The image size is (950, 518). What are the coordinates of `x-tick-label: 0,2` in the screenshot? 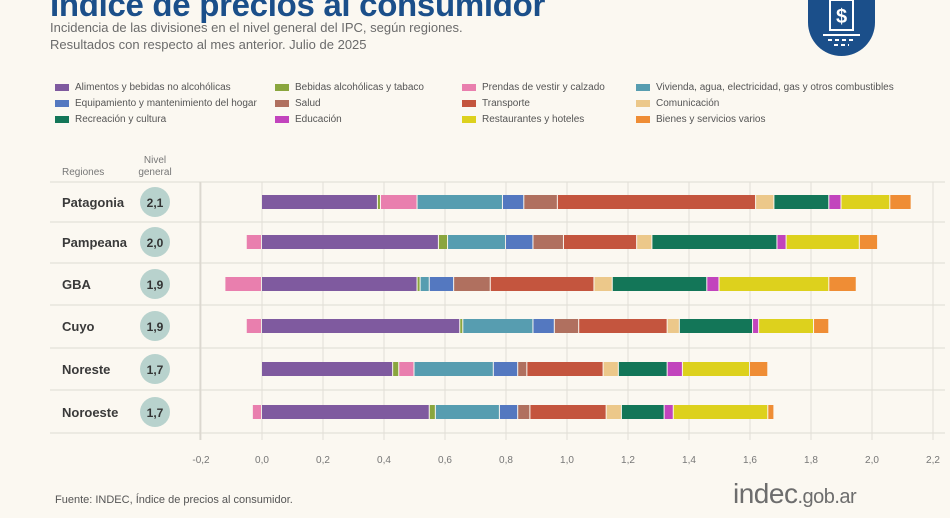 It's located at (323, 460).